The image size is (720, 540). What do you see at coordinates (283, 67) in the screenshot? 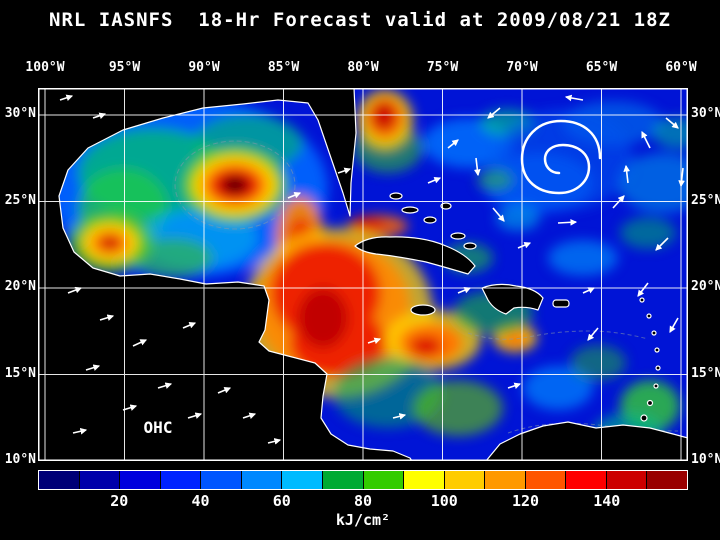
I see `lon-tick-label: 85°W` at bounding box center [283, 67].